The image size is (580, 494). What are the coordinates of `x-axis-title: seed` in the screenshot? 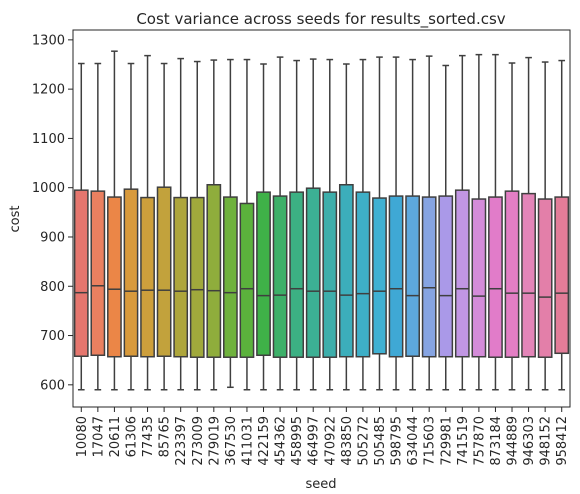 It's located at (320, 484).